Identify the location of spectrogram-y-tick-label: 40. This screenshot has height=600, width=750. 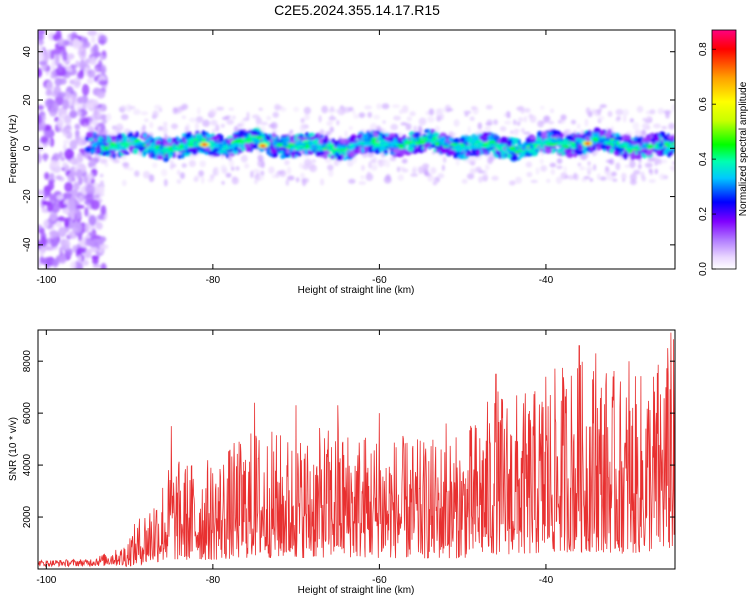
(27, 52).